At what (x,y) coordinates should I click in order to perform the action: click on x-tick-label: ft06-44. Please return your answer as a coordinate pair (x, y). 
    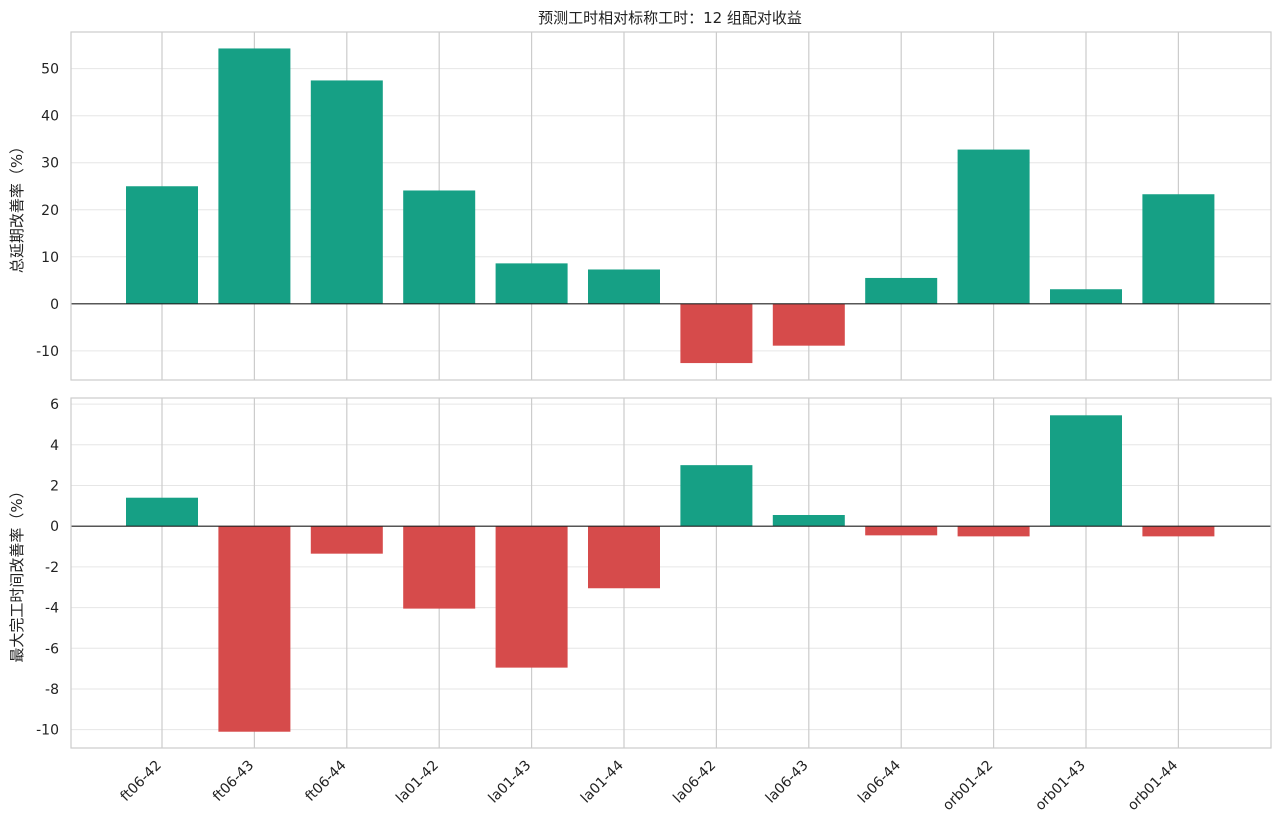
    Looking at the image, I should click on (325, 780).